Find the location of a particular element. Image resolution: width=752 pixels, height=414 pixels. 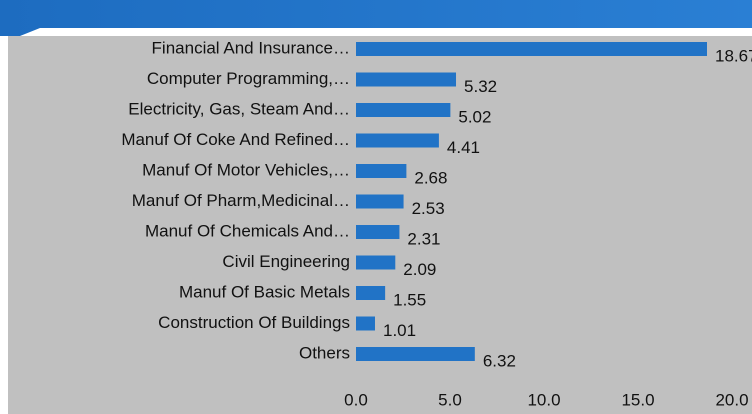

data-label: 2.68 is located at coordinates (430, 177).